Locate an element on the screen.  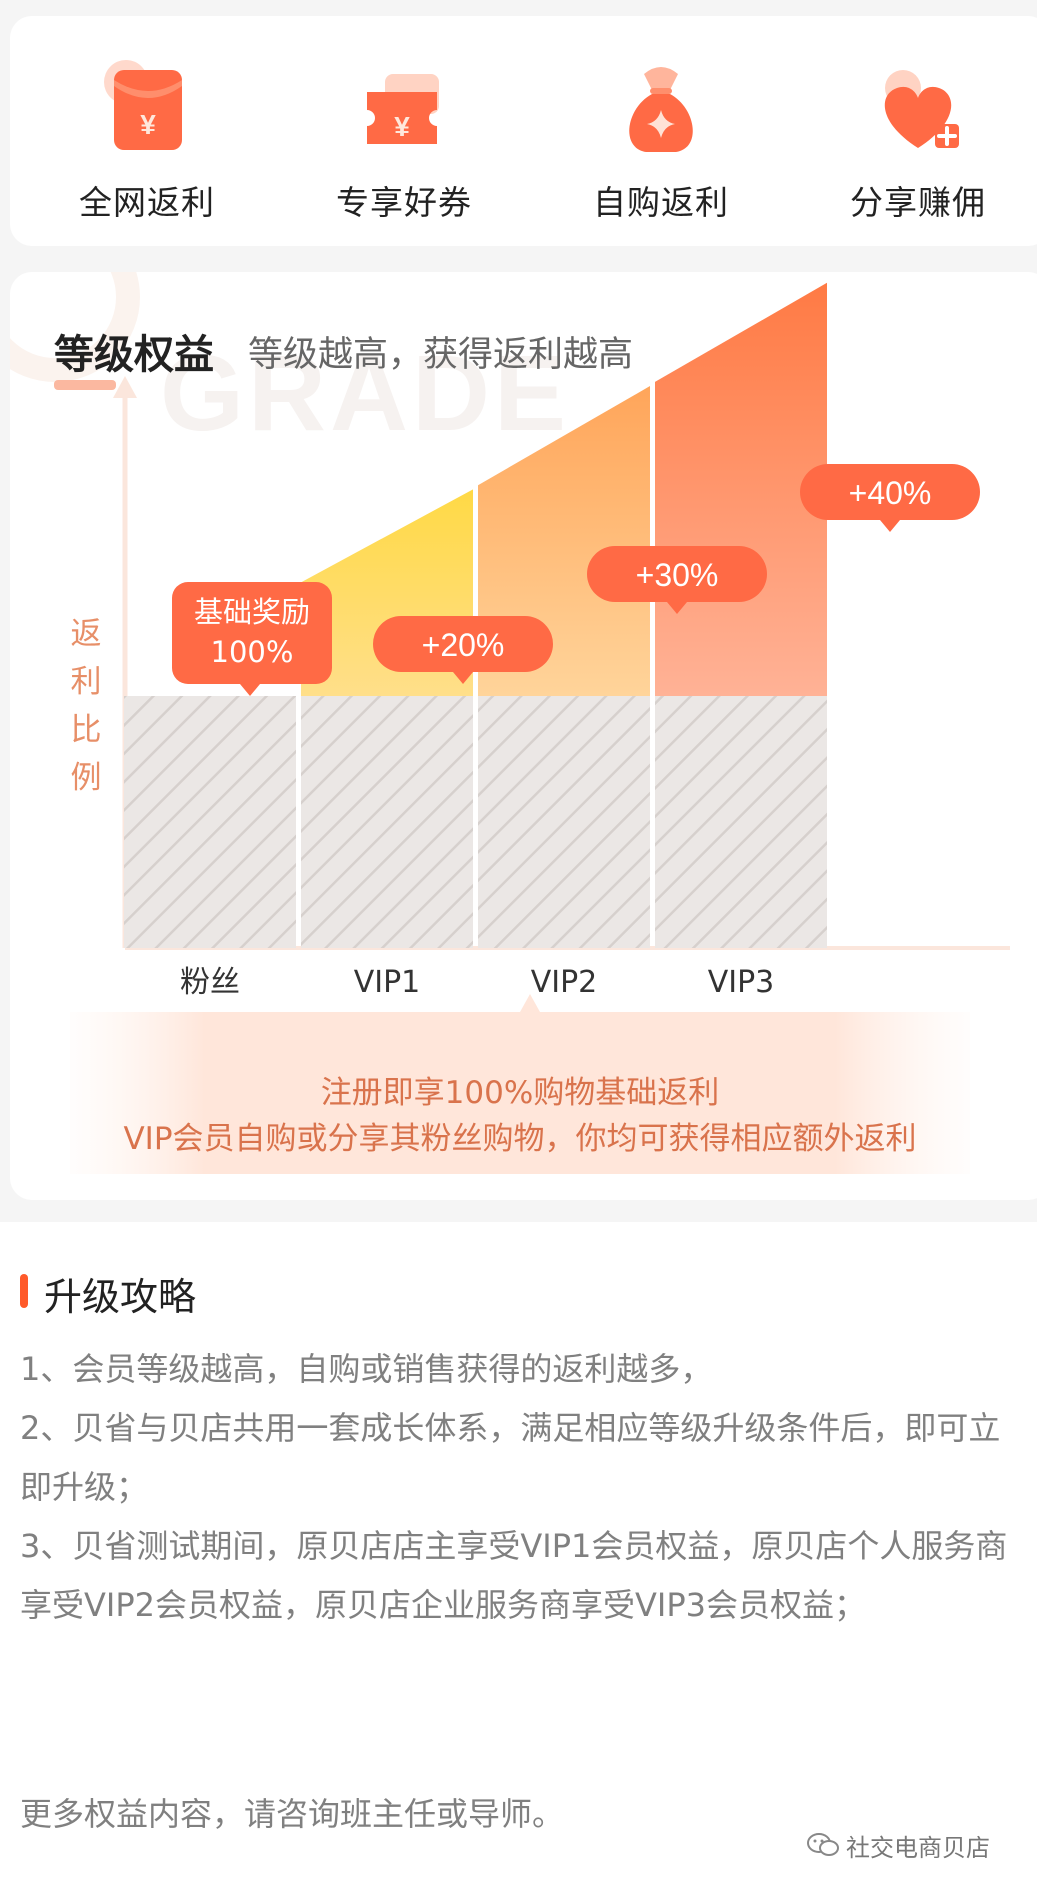
extra-label-text: +40% is located at coordinates (890, 493).